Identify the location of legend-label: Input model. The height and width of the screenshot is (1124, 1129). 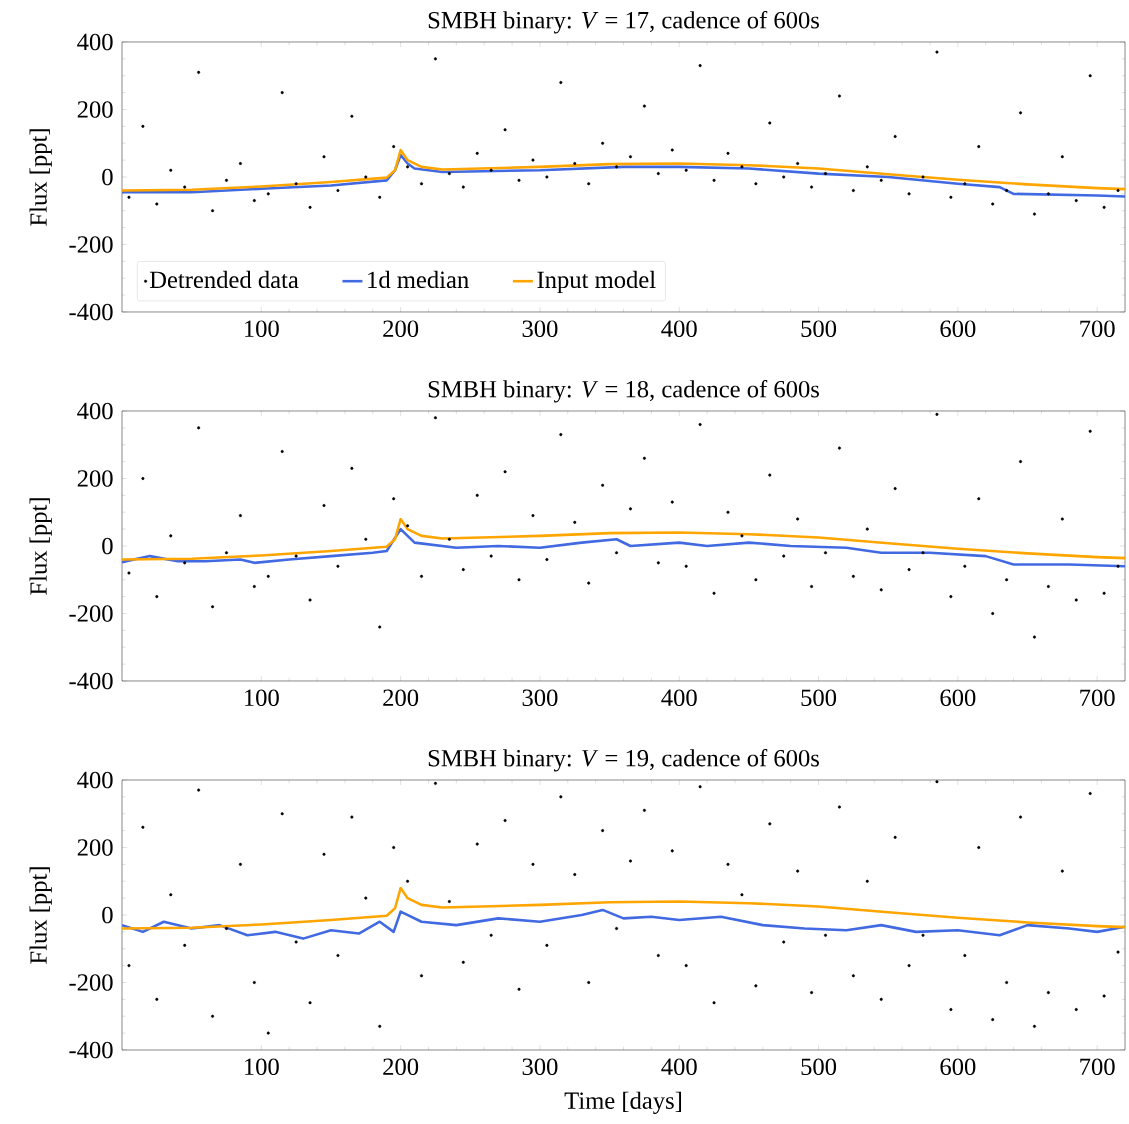
(596, 282).